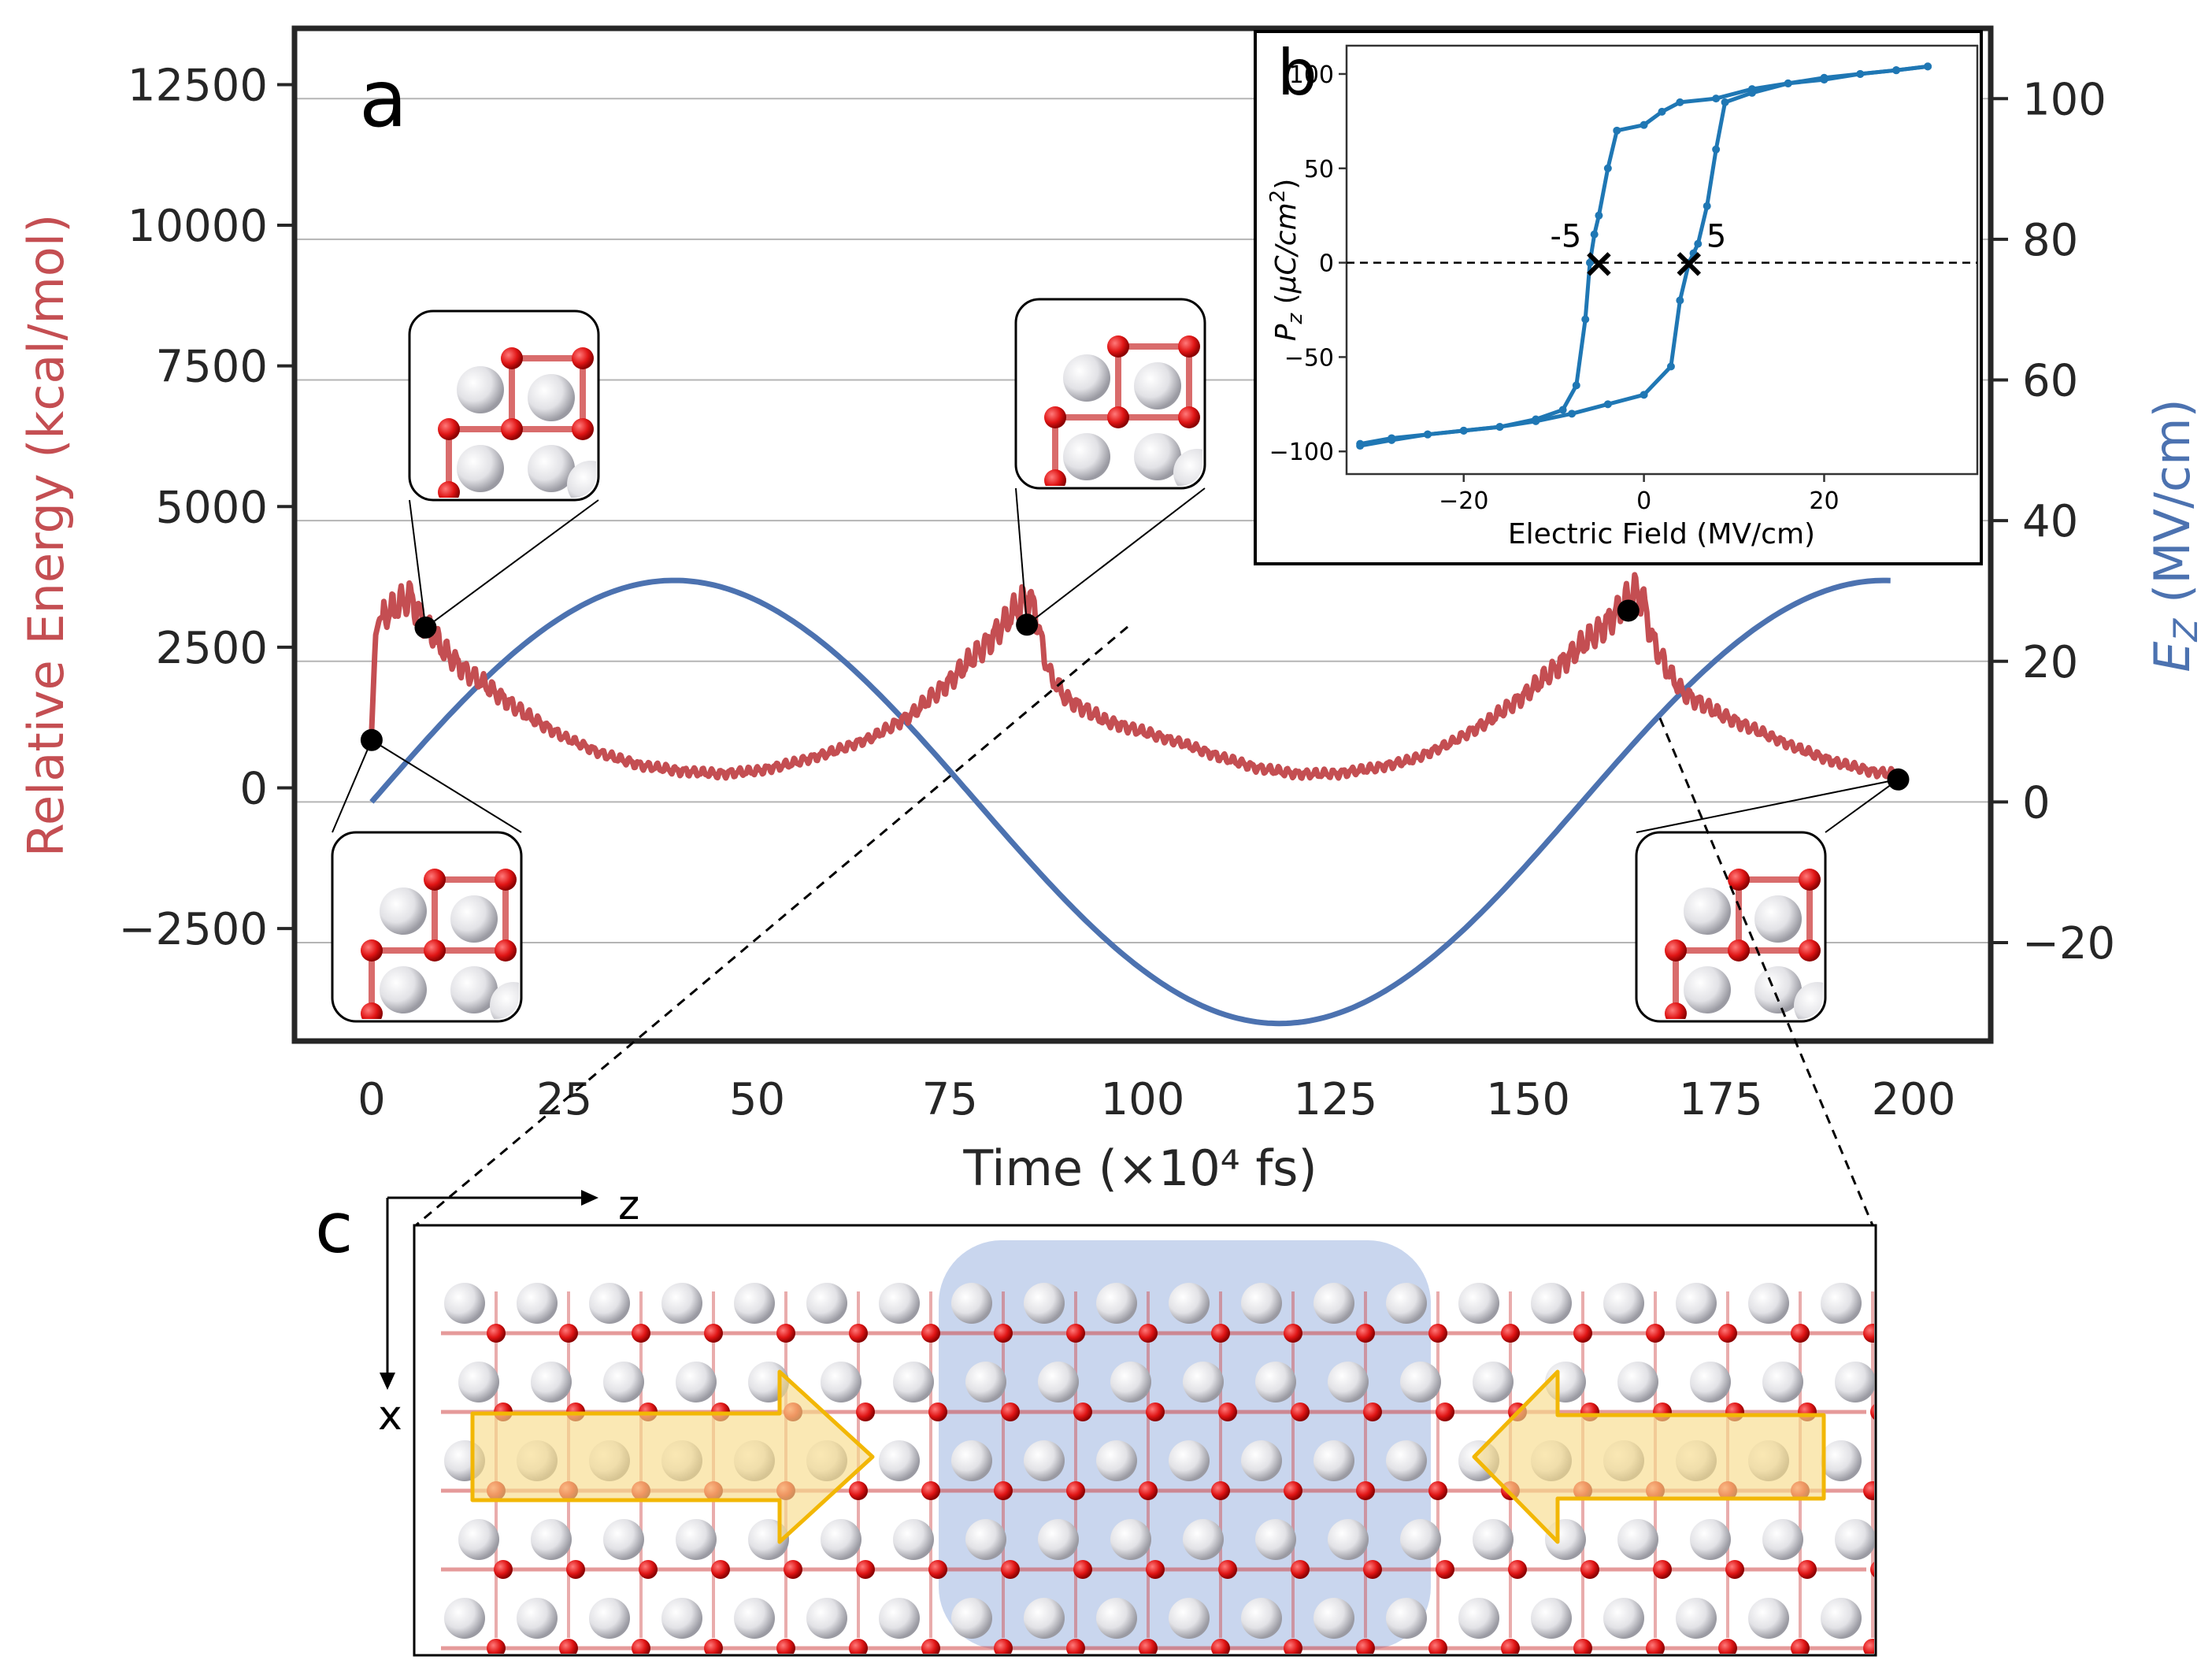 Image resolution: width=2212 pixels, height=1660 pixels. What do you see at coordinates (212, 367) in the screenshot?
I see `y-left-tick-label: 7500` at bounding box center [212, 367].